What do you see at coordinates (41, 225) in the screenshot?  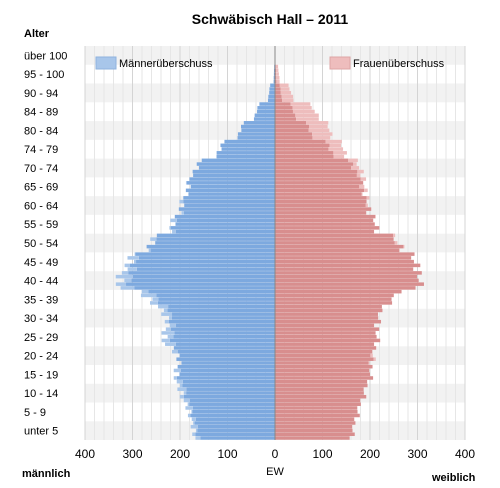 I see `age-label: 55 - 59` at bounding box center [41, 225].